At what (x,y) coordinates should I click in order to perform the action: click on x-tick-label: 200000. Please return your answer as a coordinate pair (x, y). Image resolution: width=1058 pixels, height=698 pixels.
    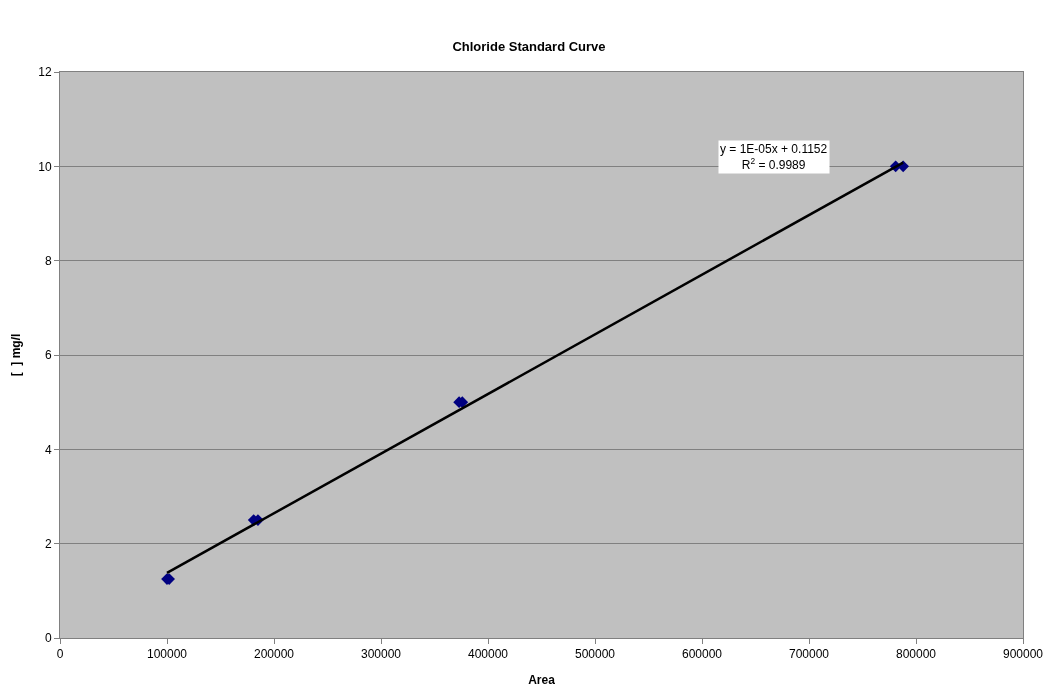
    Looking at the image, I should click on (274, 654).